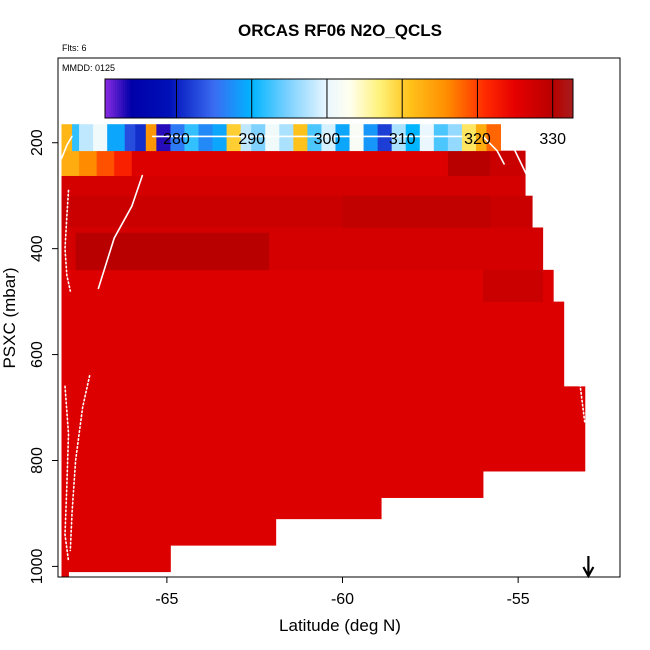  Describe the element at coordinates (68, 240) in the screenshot. I see `flight-track-profile-west-a` at that location.